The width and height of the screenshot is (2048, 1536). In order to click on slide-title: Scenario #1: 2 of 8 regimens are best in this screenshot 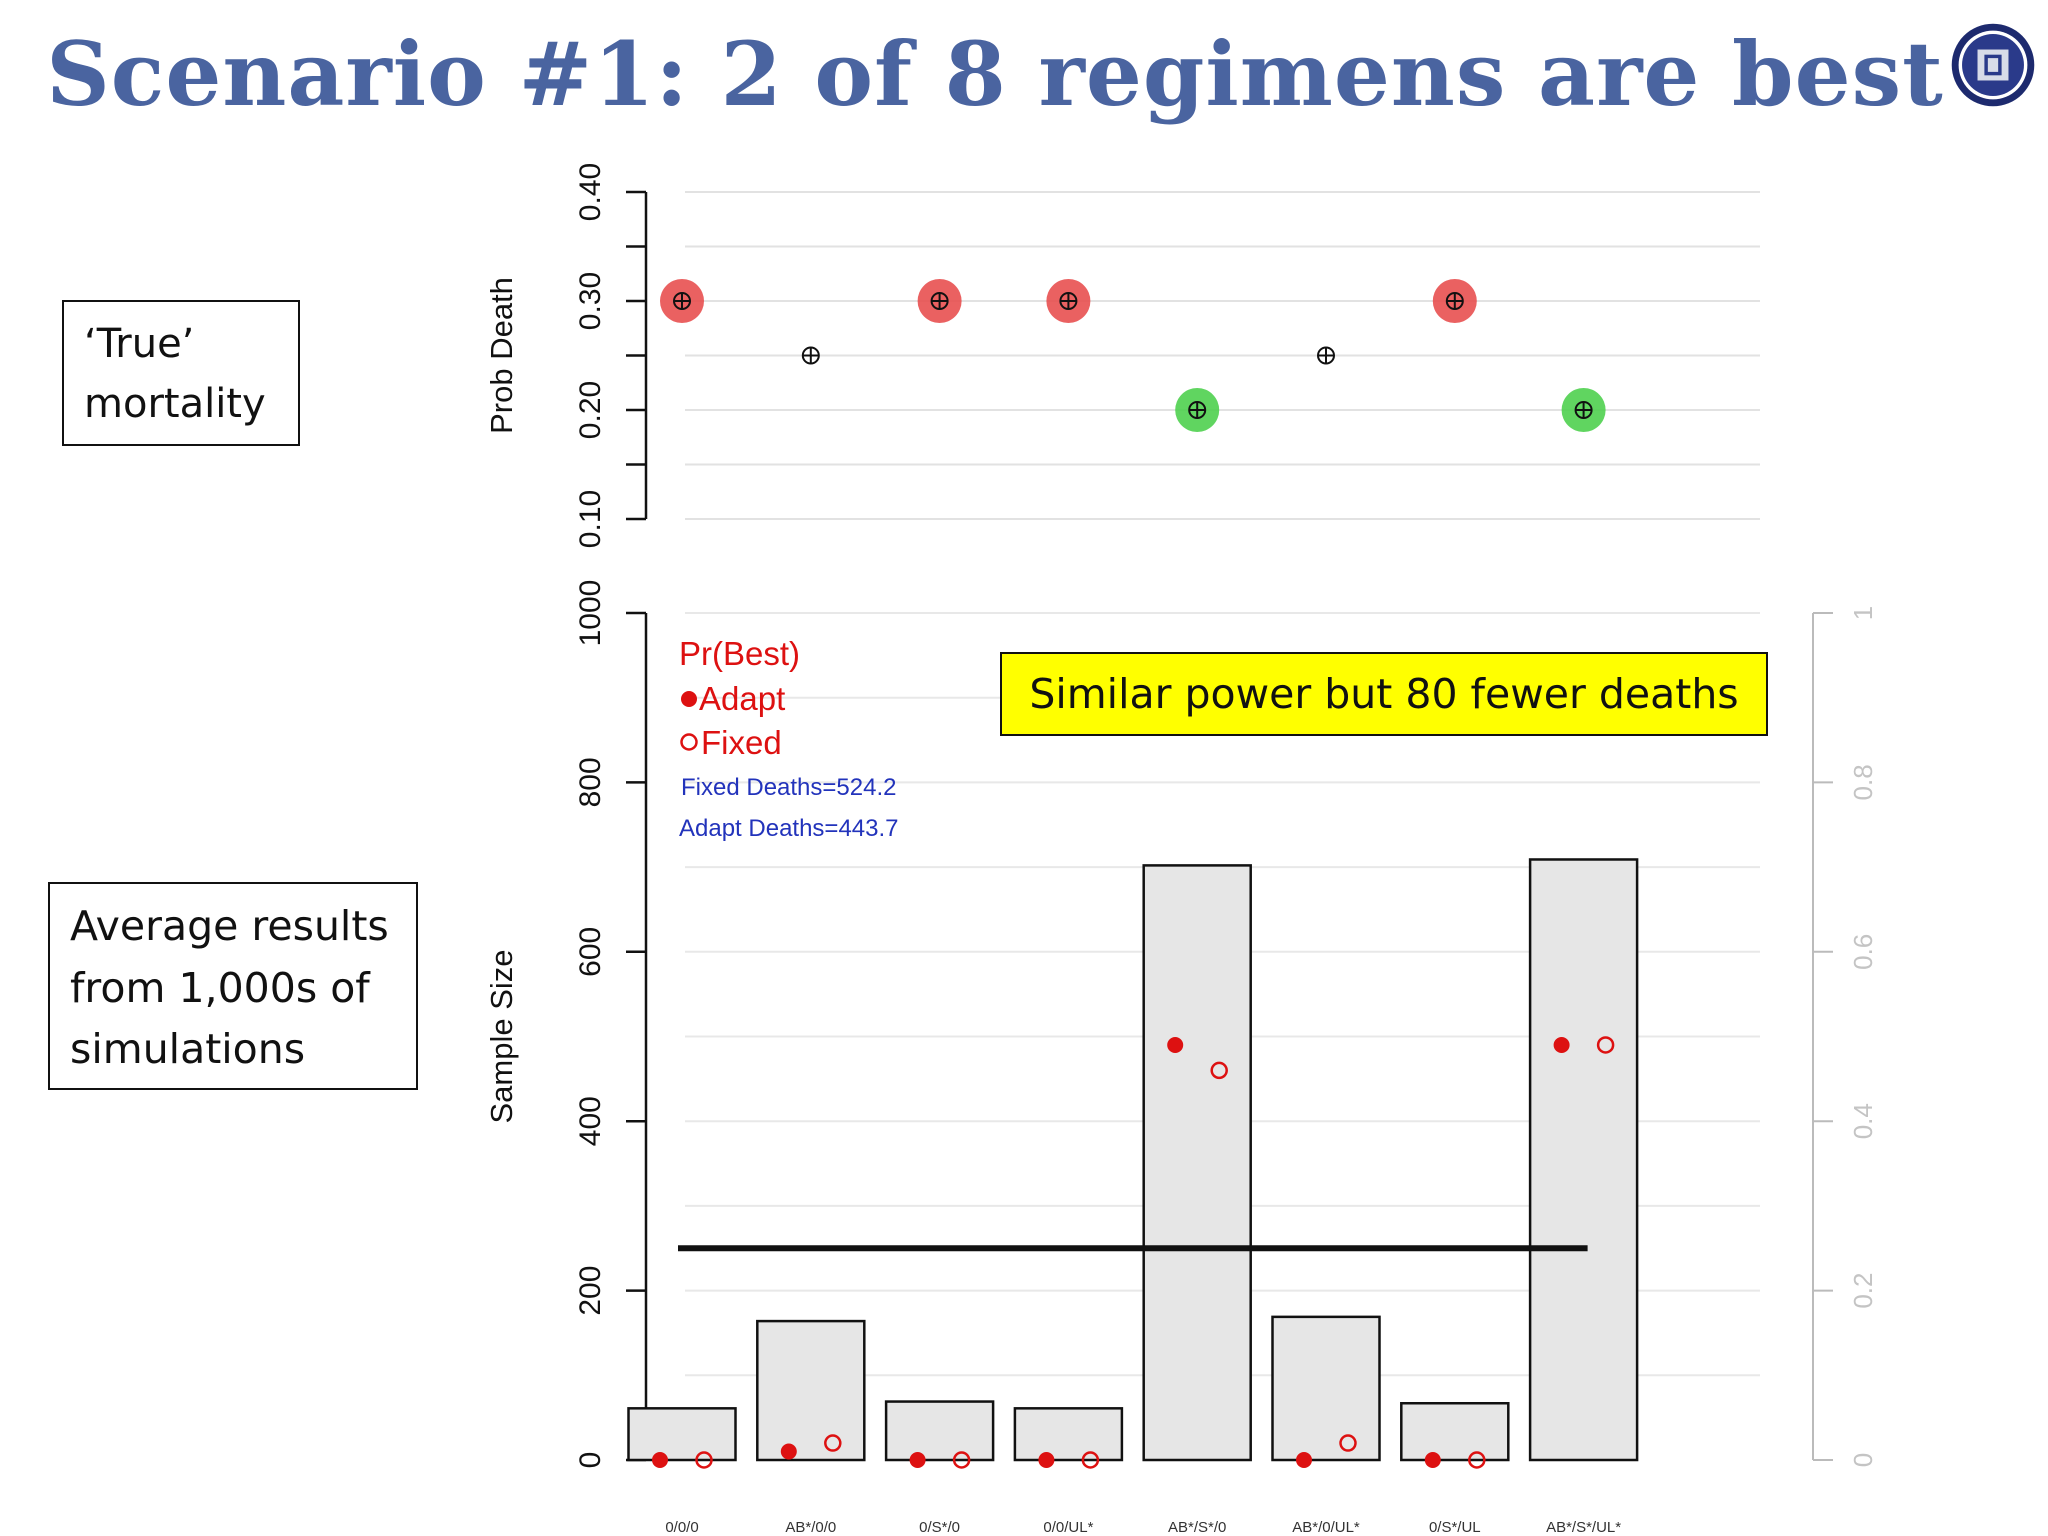, I will do `click(995, 74)`.